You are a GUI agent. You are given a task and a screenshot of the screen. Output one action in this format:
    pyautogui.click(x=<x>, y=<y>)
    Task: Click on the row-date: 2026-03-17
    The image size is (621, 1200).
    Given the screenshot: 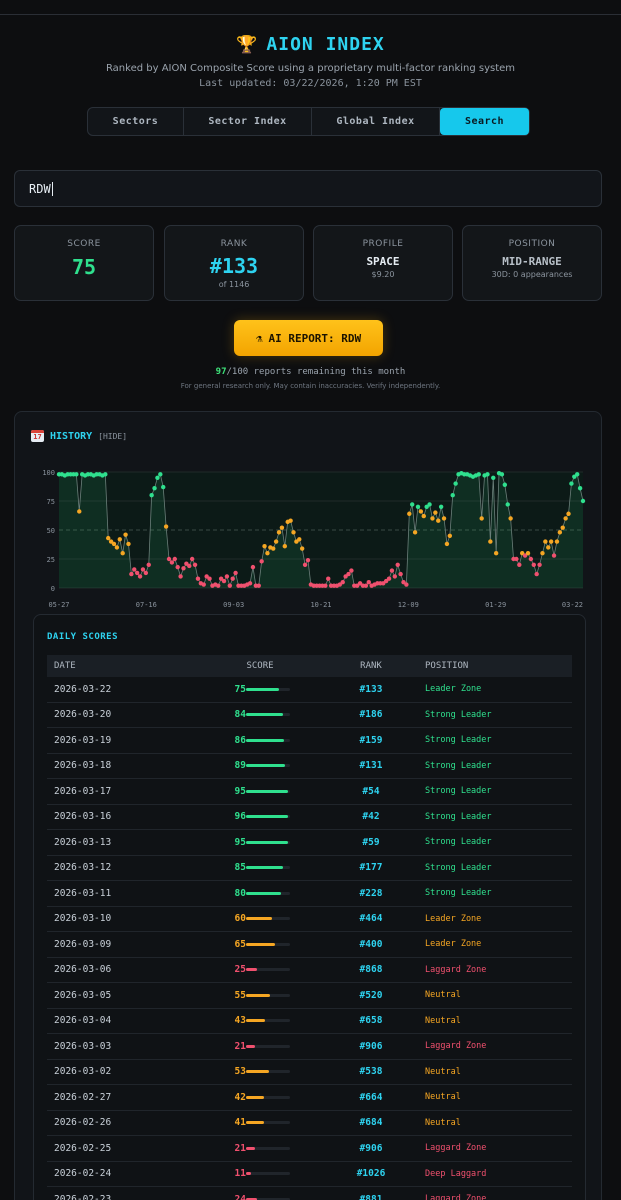 What is the action you would take?
    pyautogui.click(x=83, y=791)
    